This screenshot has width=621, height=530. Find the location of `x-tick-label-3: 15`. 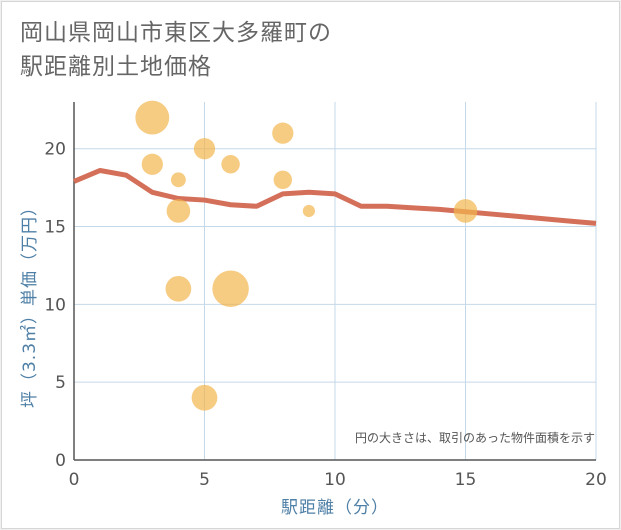

x-tick-label-3: 15 is located at coordinates (466, 480).